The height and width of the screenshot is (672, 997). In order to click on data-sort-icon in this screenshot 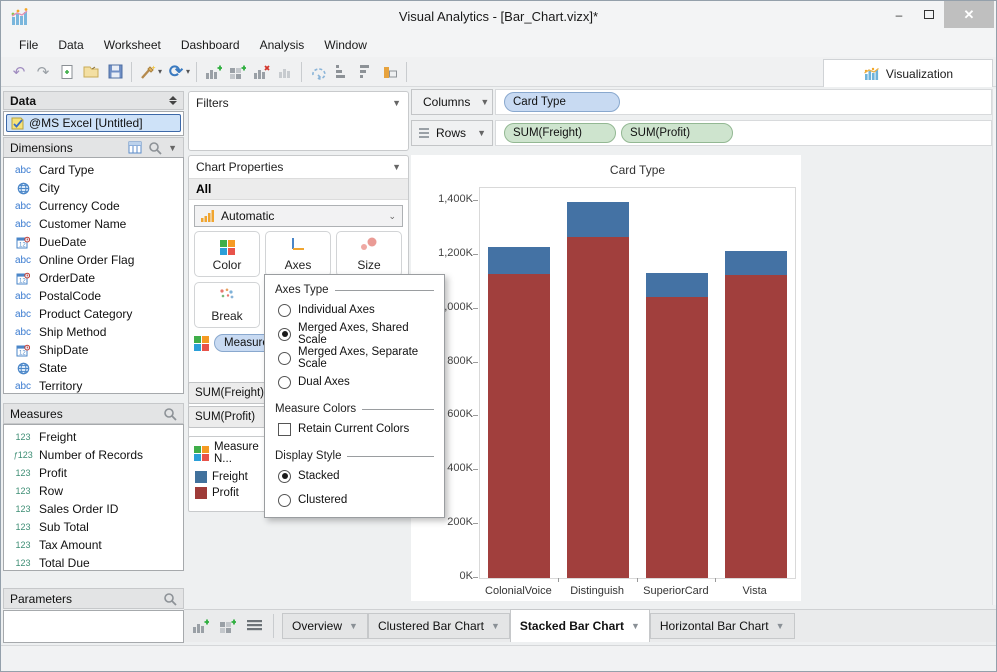, I will do `click(173, 100)`.